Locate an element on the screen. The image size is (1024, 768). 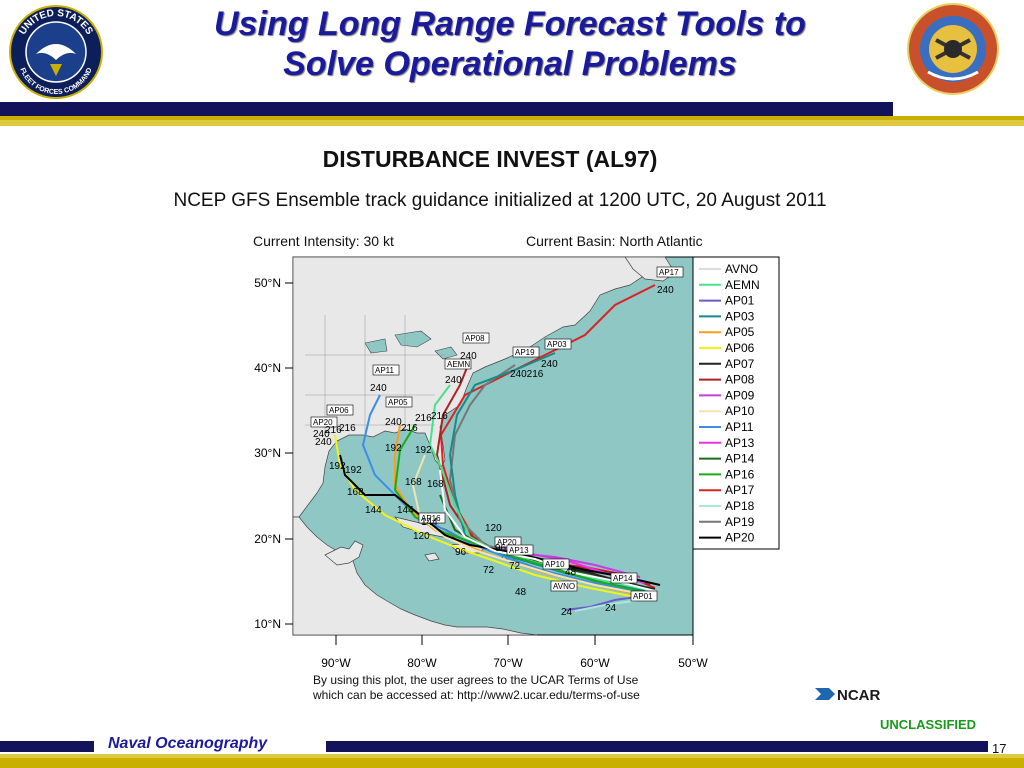
track-tag: AP16 is located at coordinates (431, 518).